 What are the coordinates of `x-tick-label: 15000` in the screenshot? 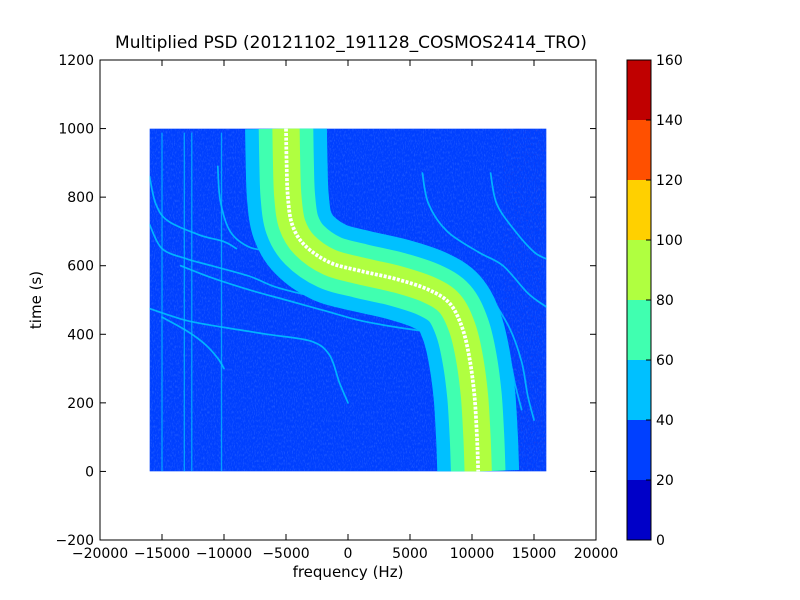 It's located at (534, 554).